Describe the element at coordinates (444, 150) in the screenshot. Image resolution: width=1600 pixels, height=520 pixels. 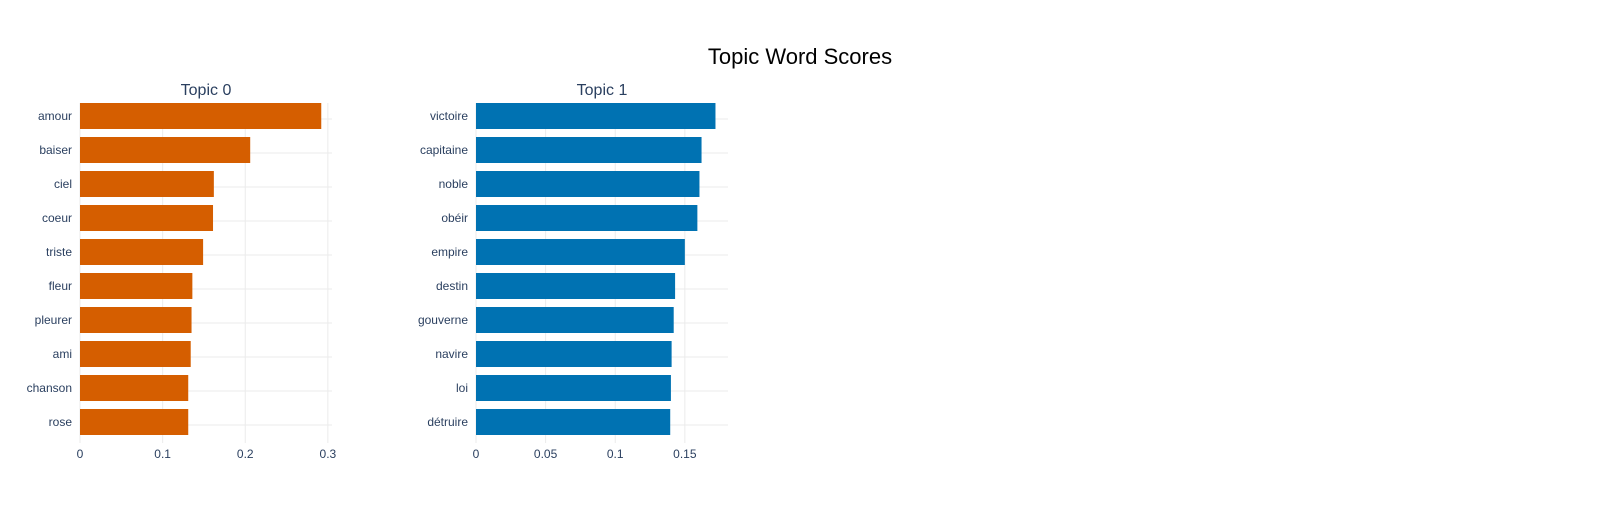
I see `category-label: capitaine` at that location.